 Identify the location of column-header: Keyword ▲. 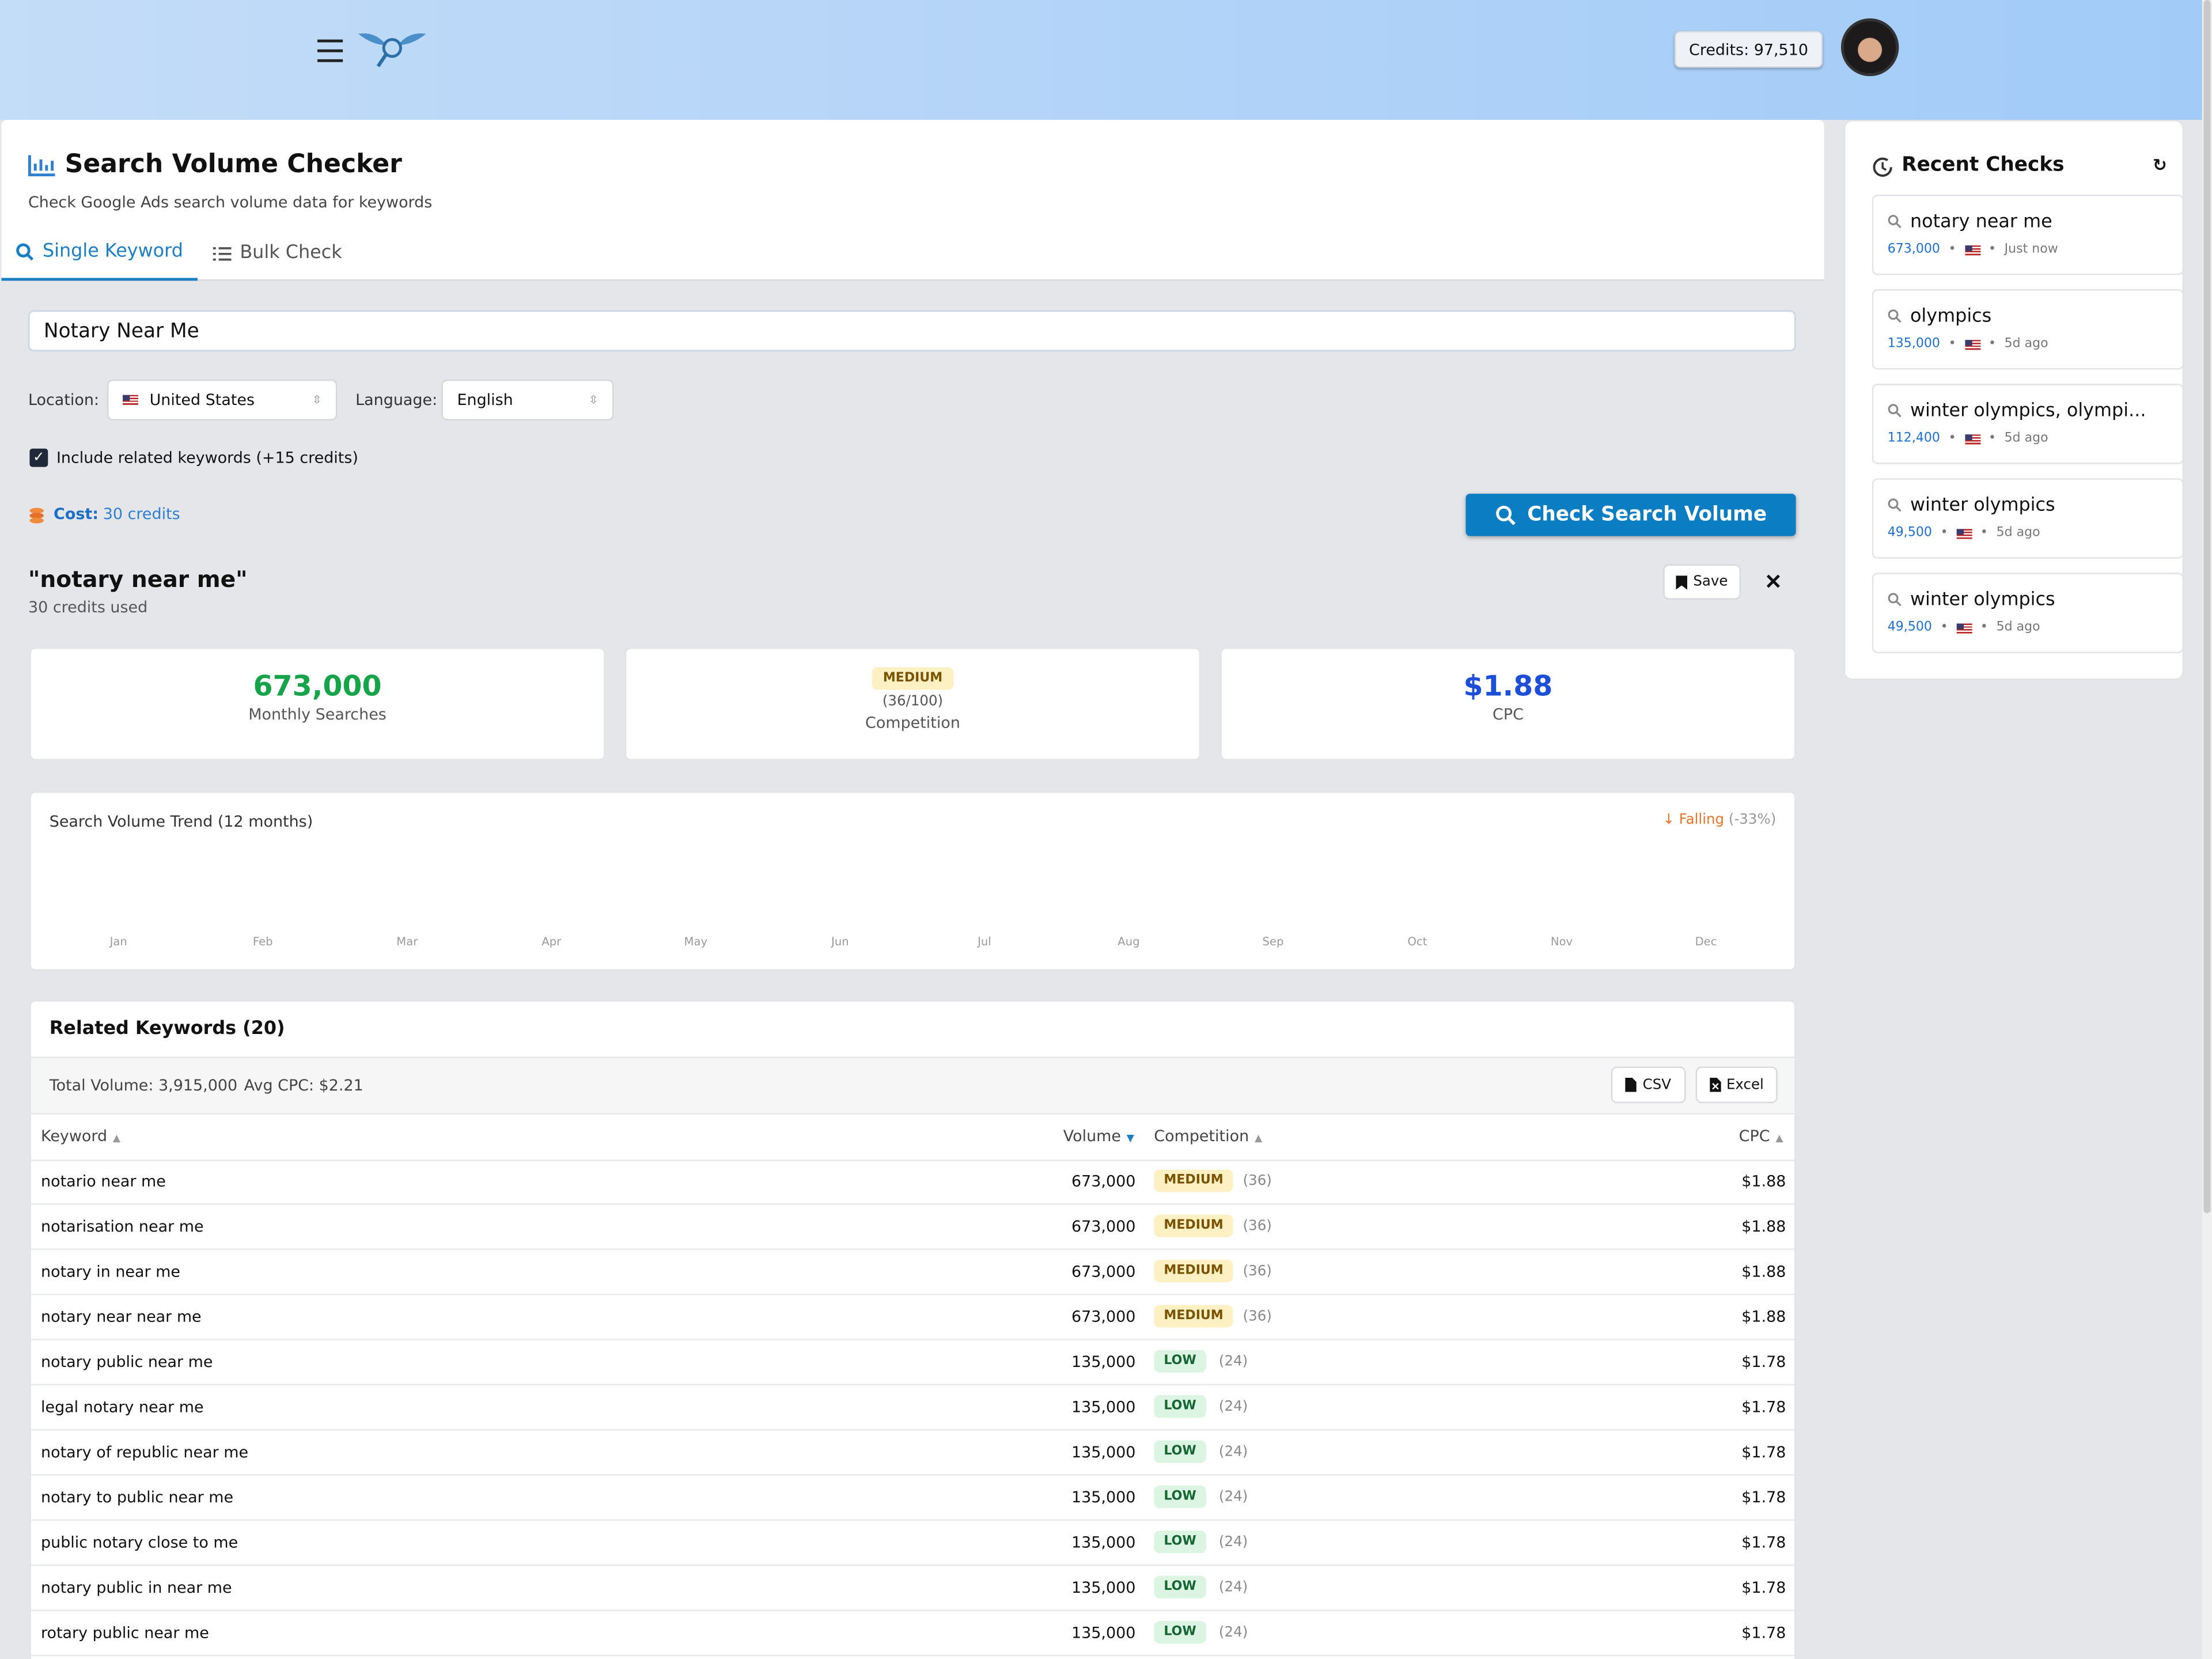
(80, 1136).